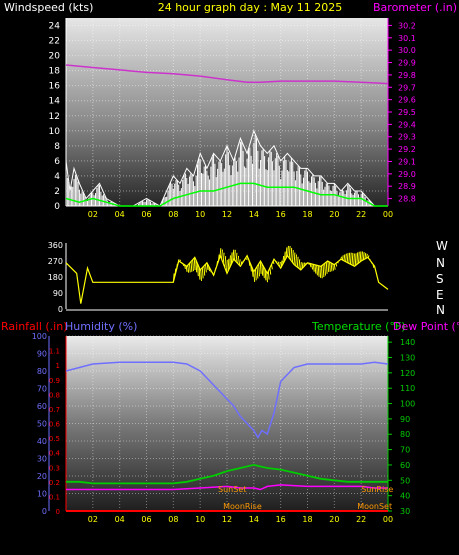 The height and width of the screenshot is (555, 459). I want to click on temperature-tick-label: 110, so click(407, 388).